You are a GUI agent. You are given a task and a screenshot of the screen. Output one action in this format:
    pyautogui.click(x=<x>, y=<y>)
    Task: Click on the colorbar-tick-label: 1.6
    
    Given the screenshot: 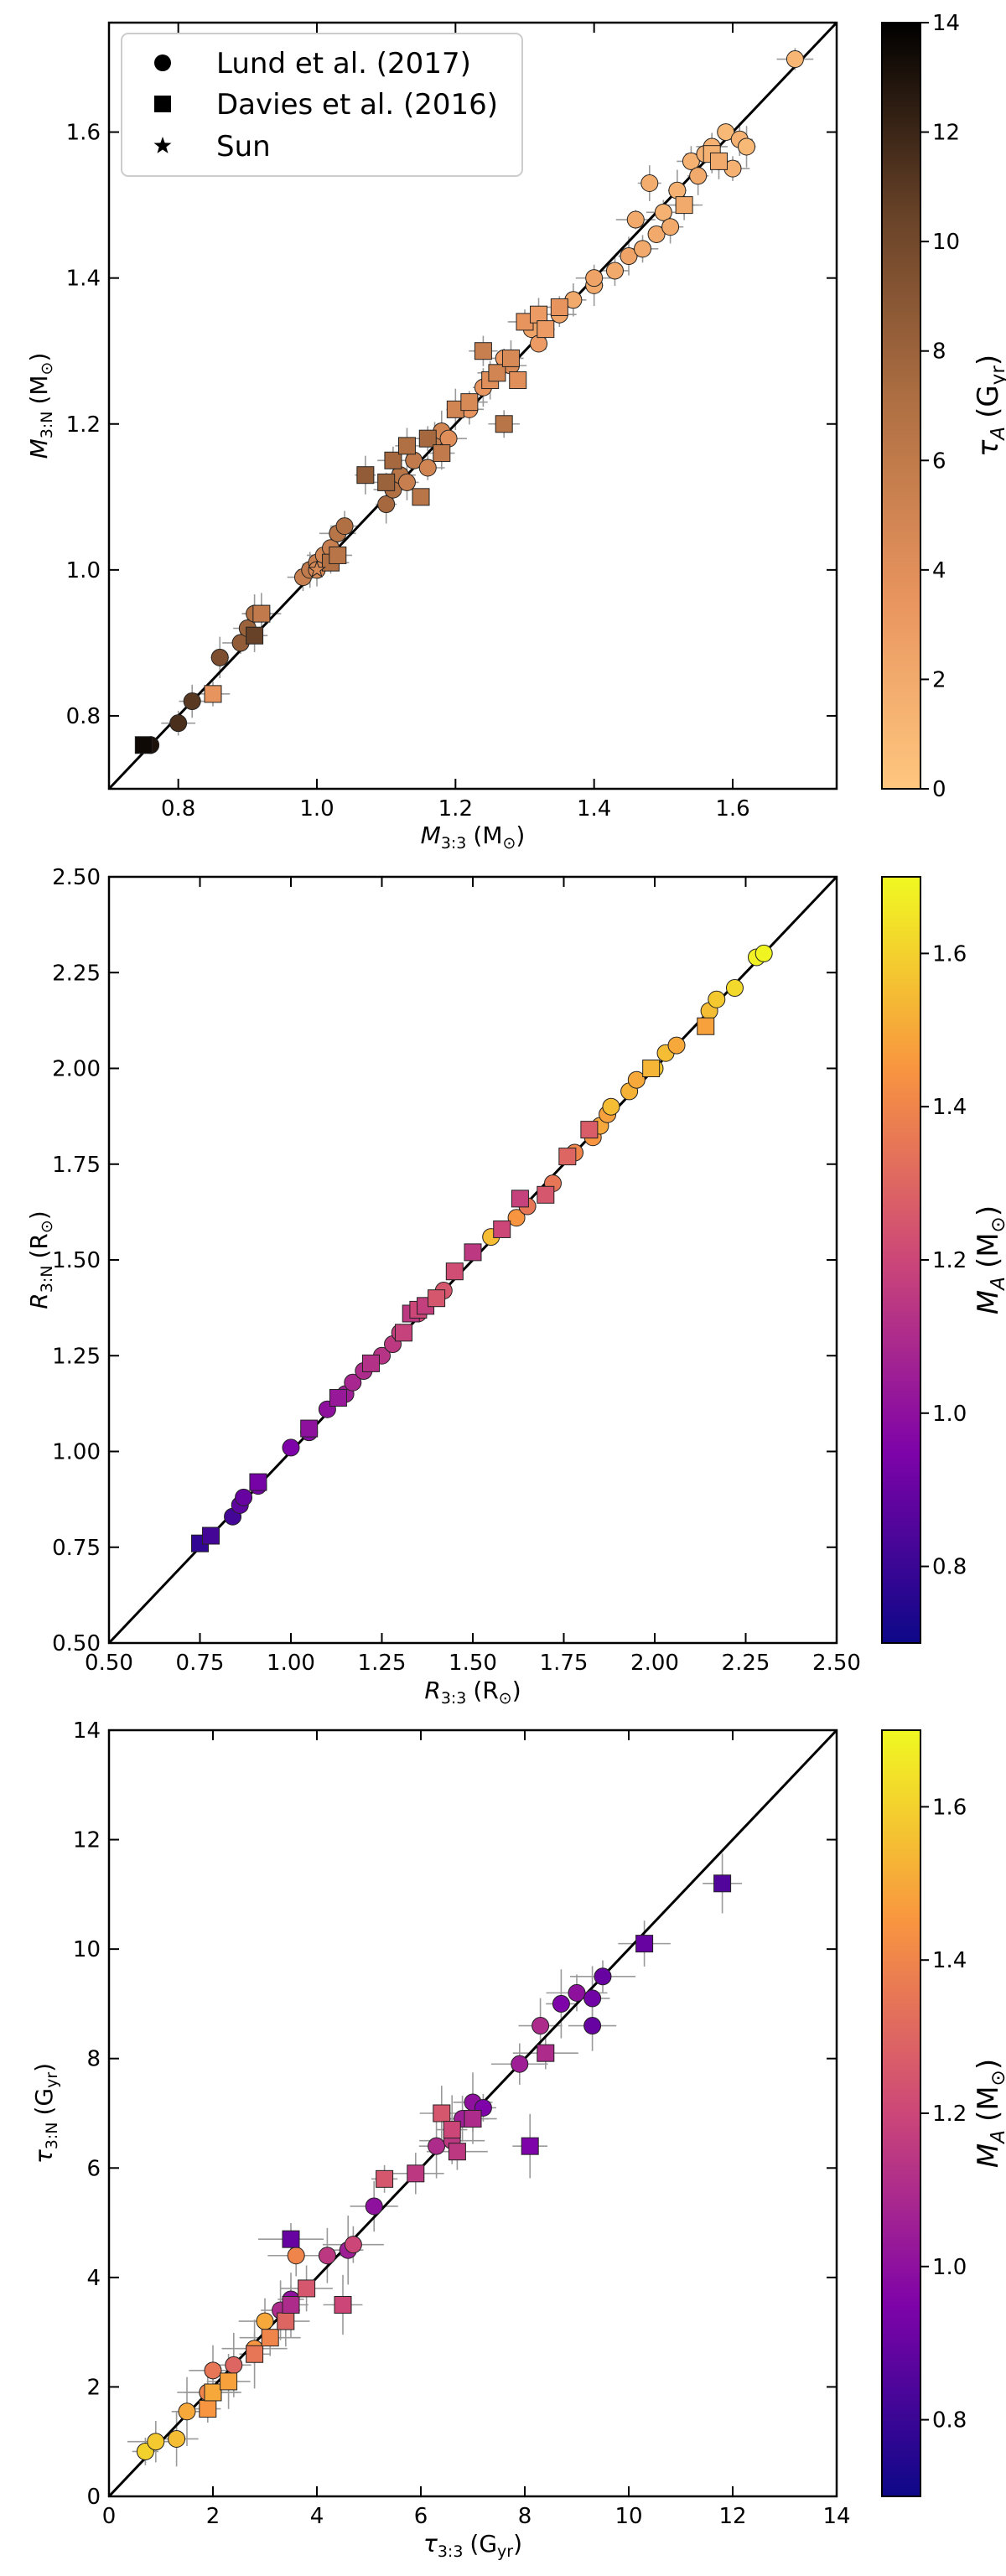 What is the action you would take?
    pyautogui.click(x=949, y=954)
    